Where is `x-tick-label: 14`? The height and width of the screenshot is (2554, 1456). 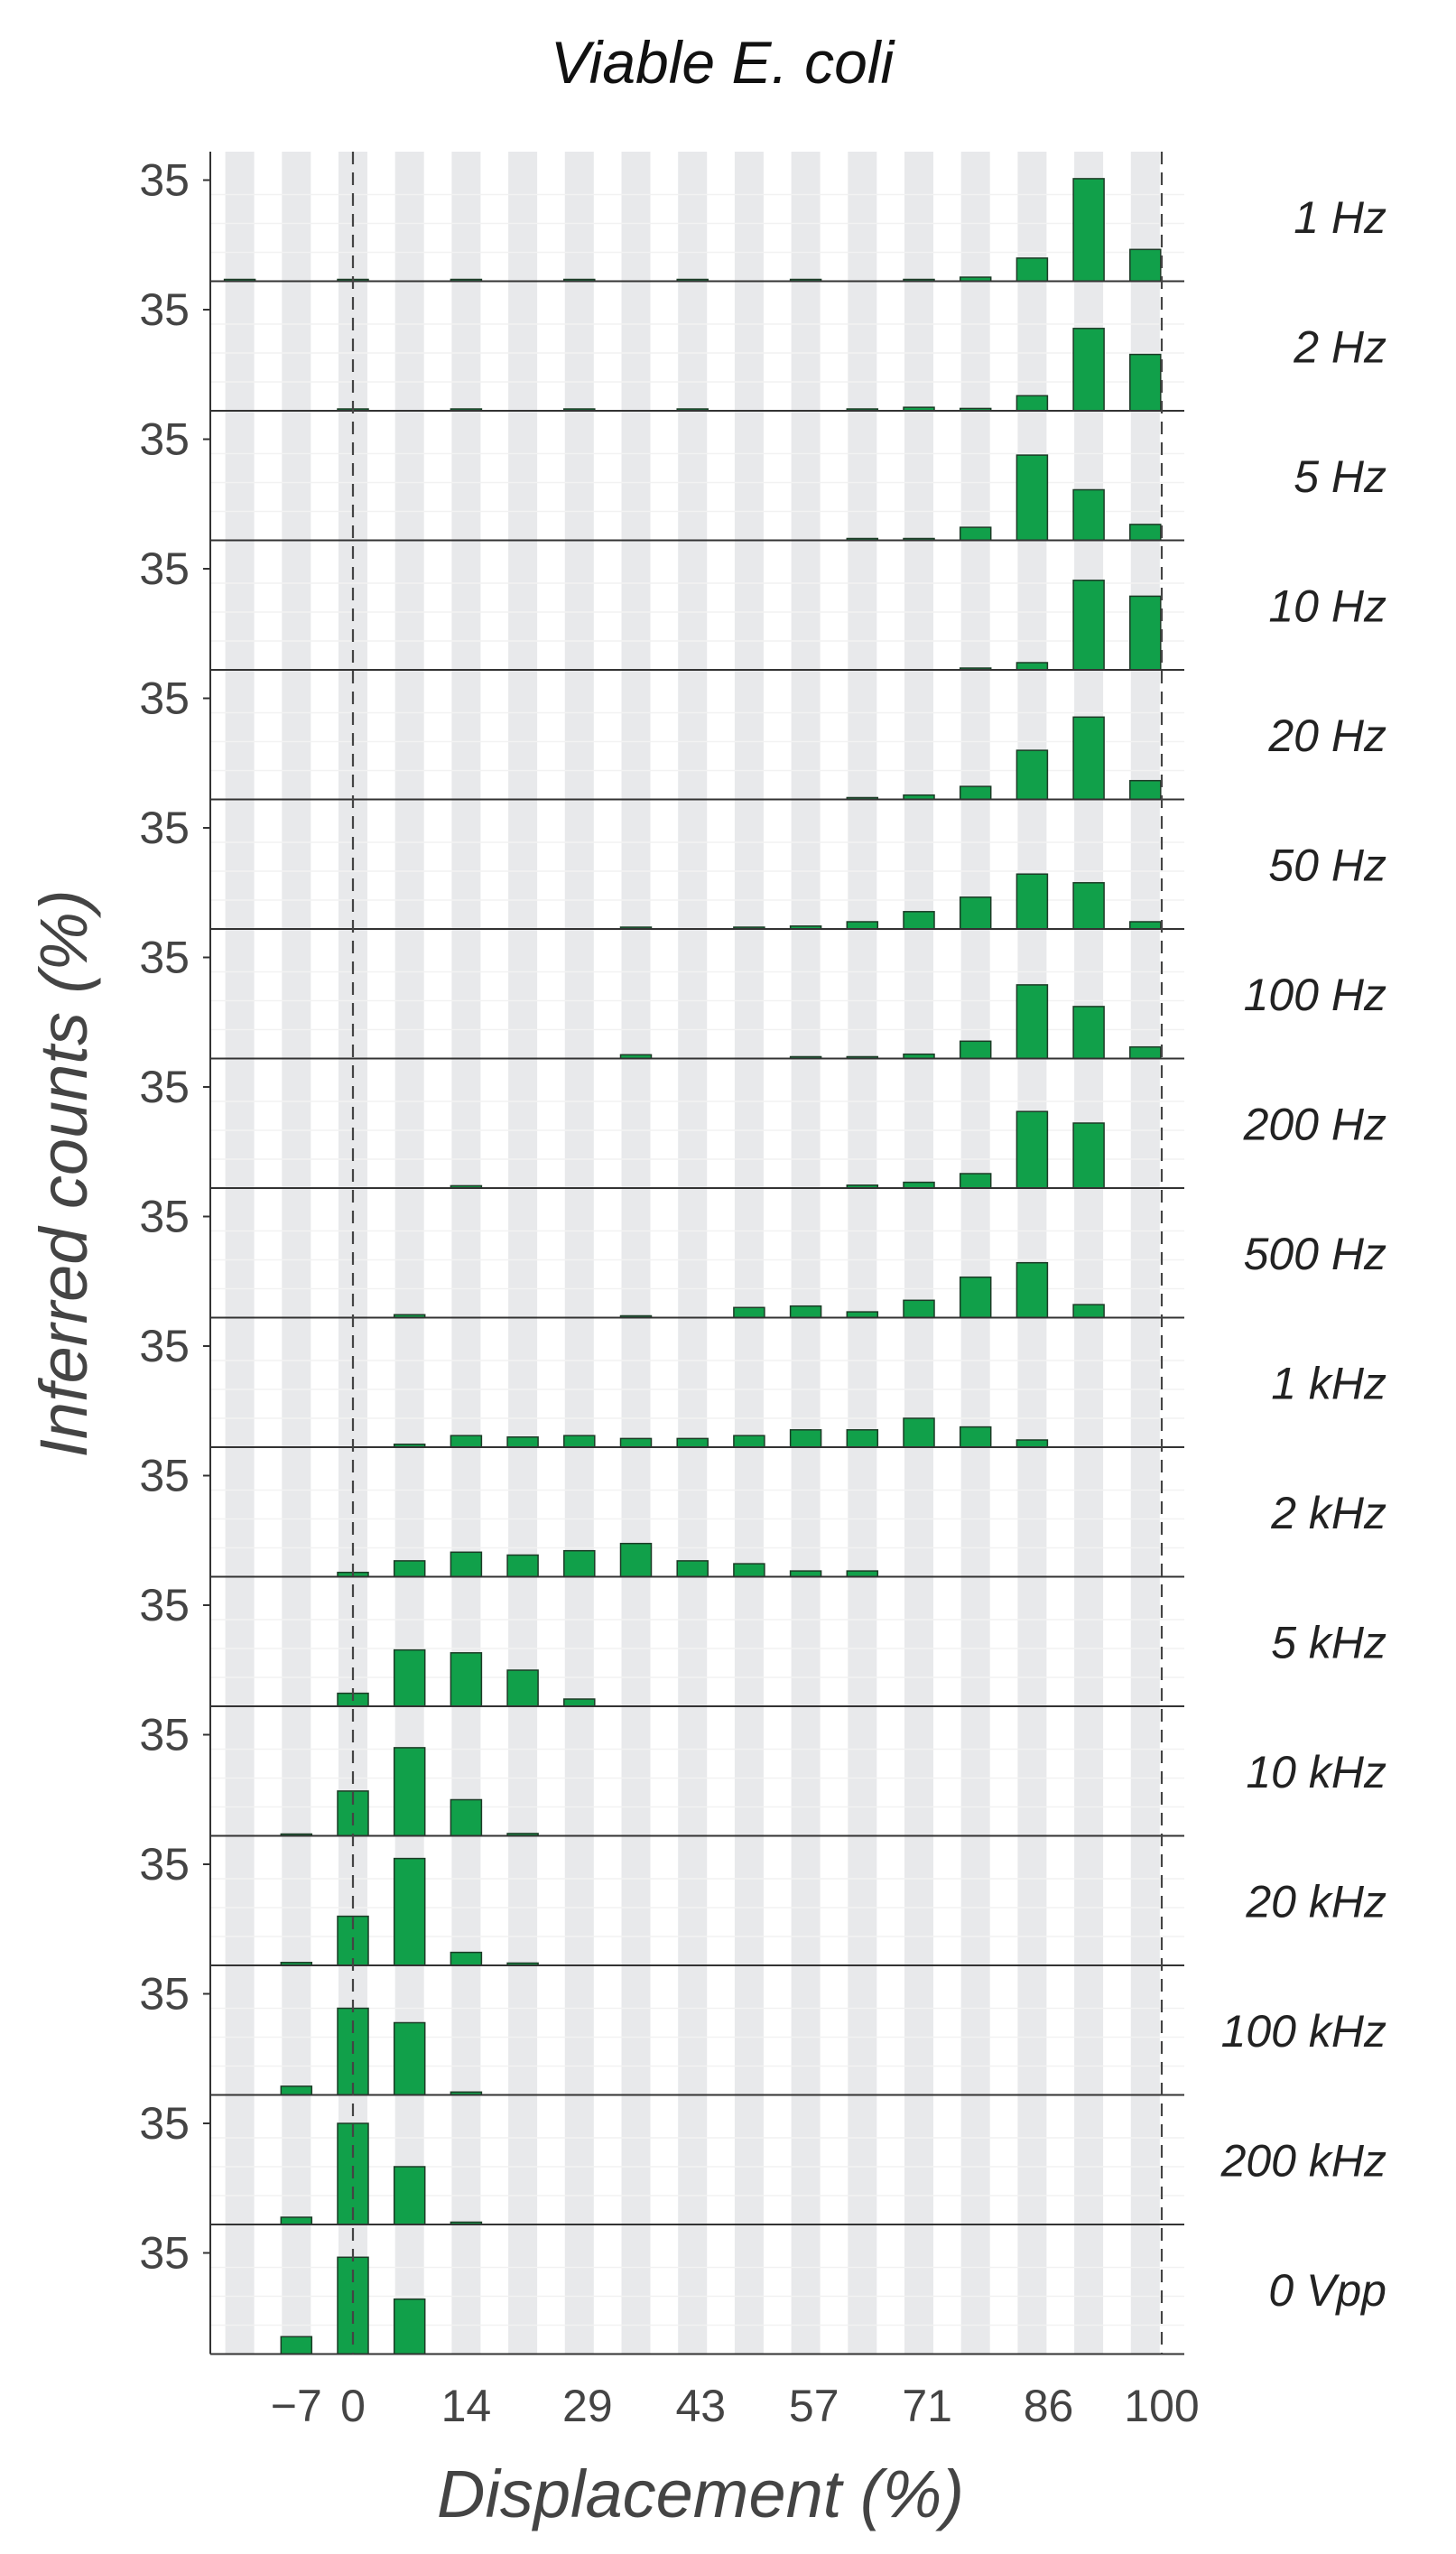
x-tick-label: 14 is located at coordinates (467, 2406).